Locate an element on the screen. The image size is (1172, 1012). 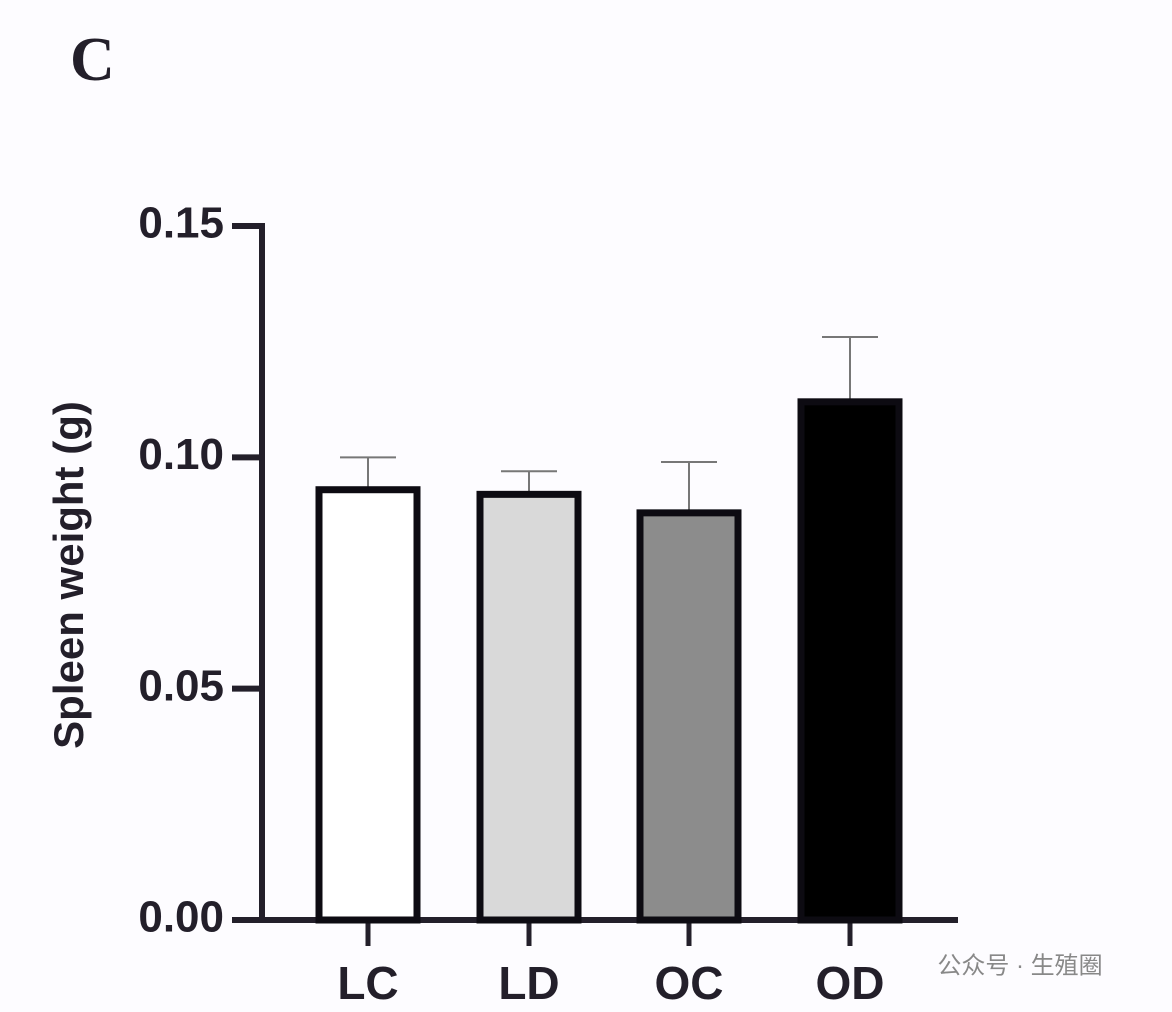
watermark: 公众号 · 生殖圈 is located at coordinates (1019, 965).